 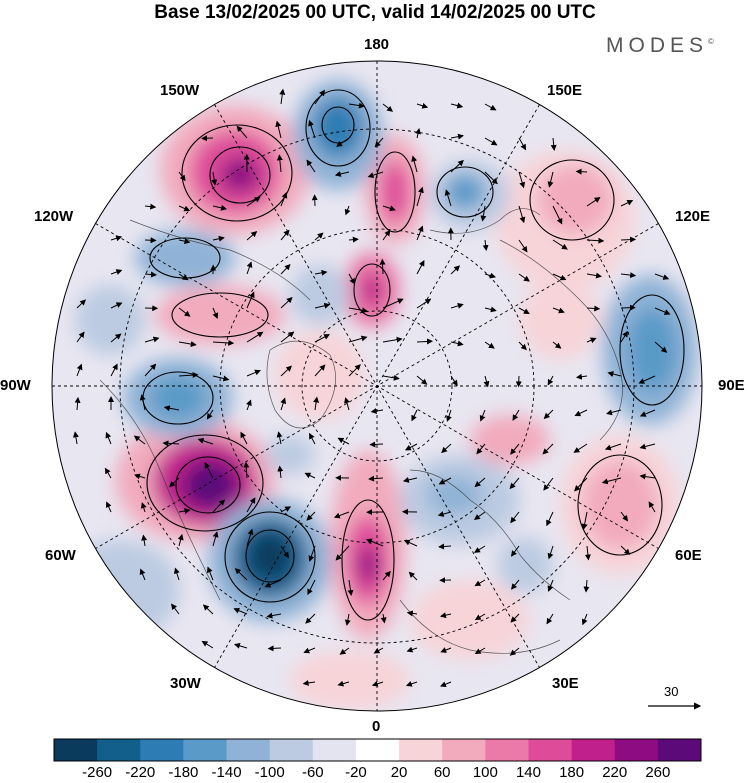 I want to click on lon-label-150e: 150E, so click(x=565, y=90).